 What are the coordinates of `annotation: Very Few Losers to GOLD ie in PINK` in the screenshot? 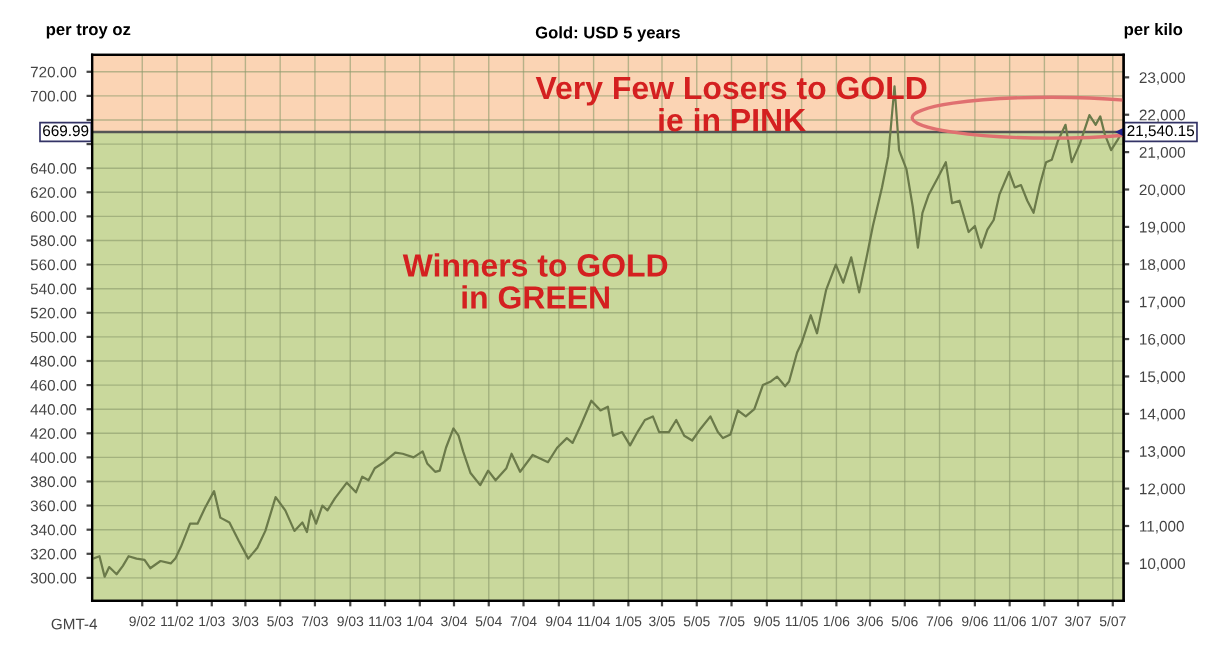 It's located at (731, 104).